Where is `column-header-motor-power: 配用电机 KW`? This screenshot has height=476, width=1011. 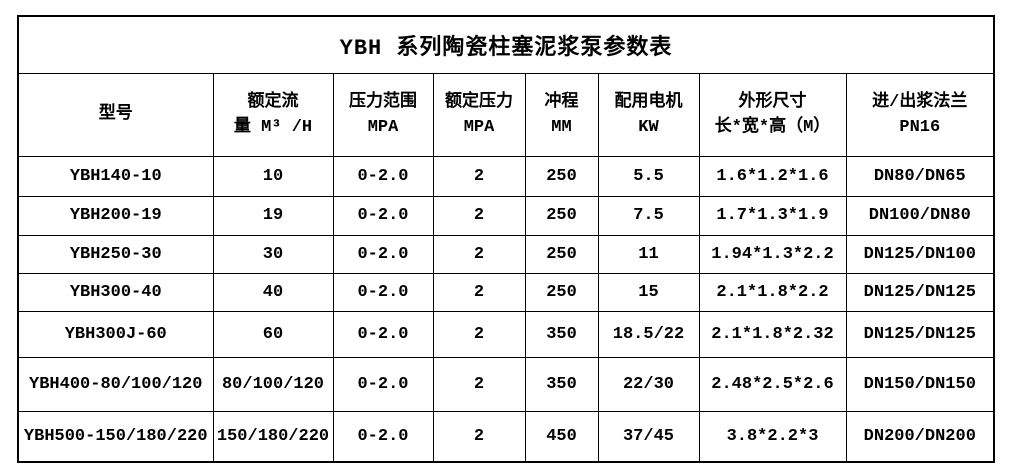
column-header-motor-power: 配用电机 KW is located at coordinates (648, 114).